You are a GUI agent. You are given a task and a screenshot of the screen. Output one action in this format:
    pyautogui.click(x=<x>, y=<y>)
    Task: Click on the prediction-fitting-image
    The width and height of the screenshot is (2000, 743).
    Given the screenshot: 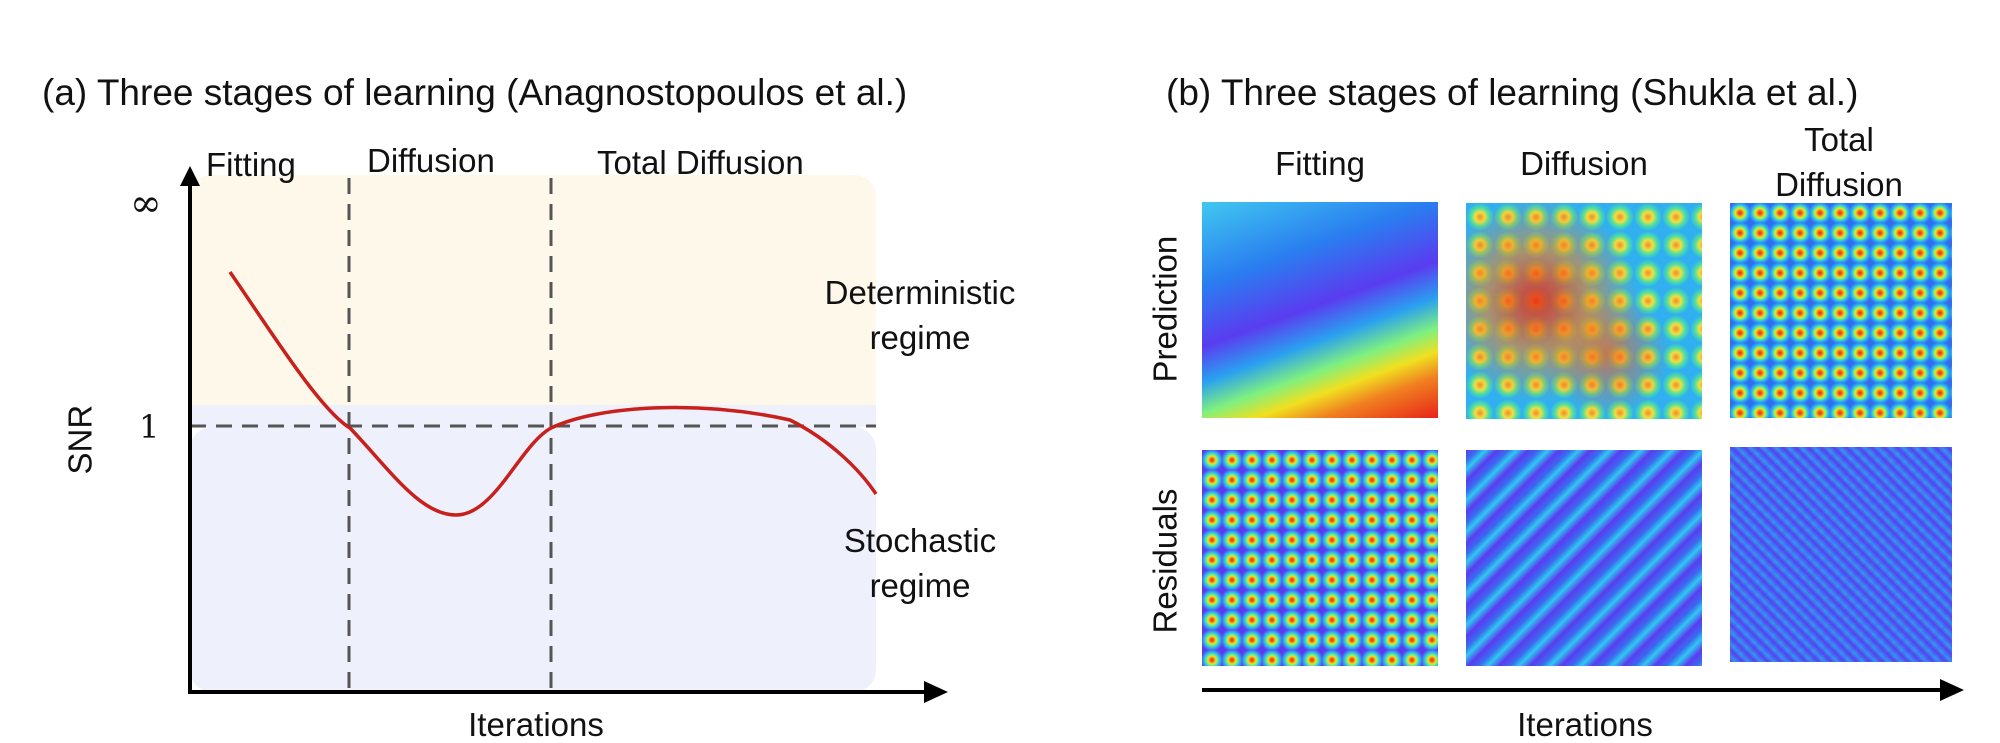 What is the action you would take?
    pyautogui.click(x=1320, y=310)
    